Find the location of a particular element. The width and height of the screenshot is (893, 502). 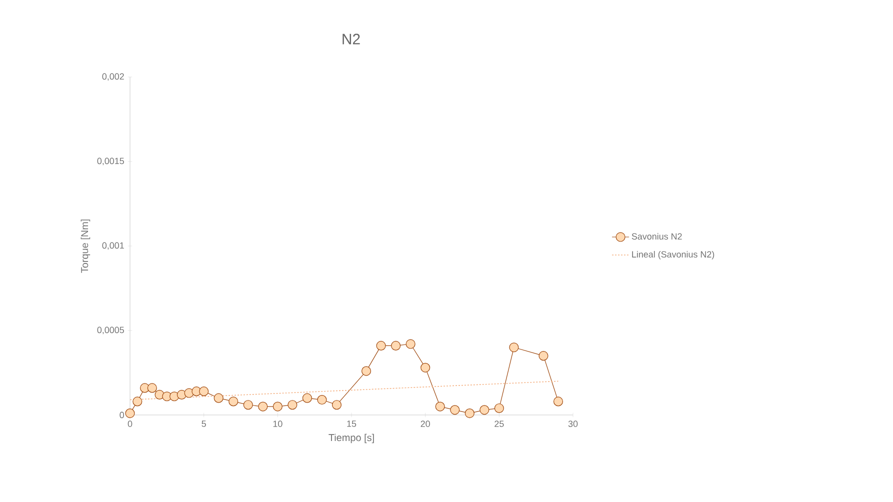

x-tick-label: 30 is located at coordinates (573, 423).